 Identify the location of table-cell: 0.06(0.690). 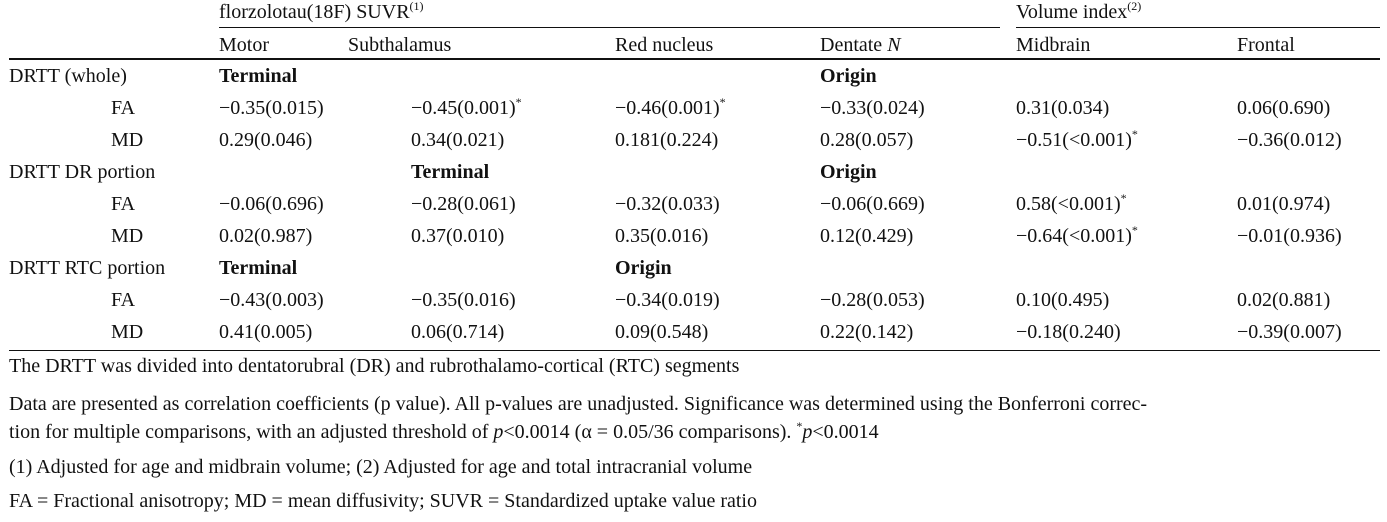
(1283, 108).